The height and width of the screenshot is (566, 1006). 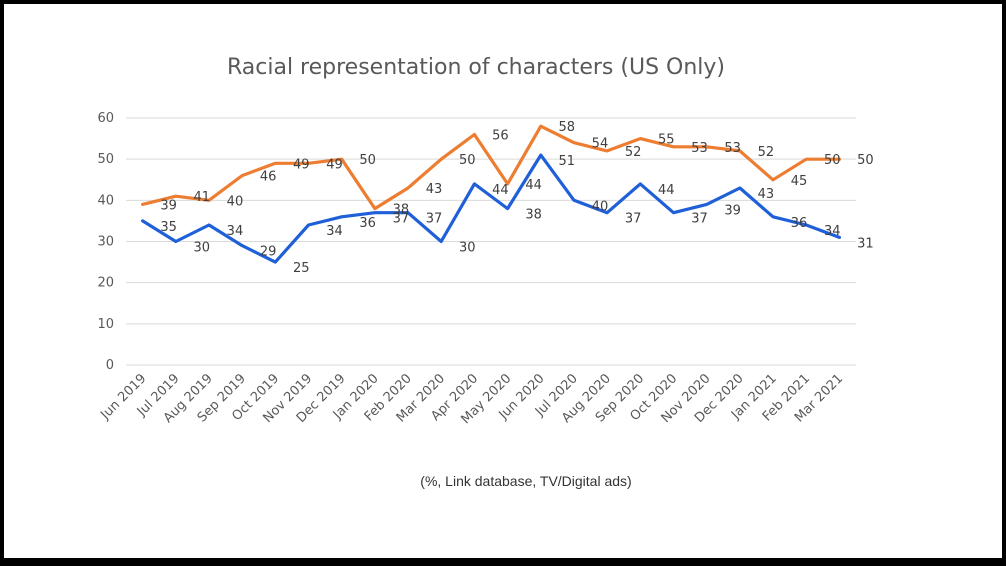 What do you see at coordinates (105, 200) in the screenshot?
I see `y-tick-label: 40` at bounding box center [105, 200].